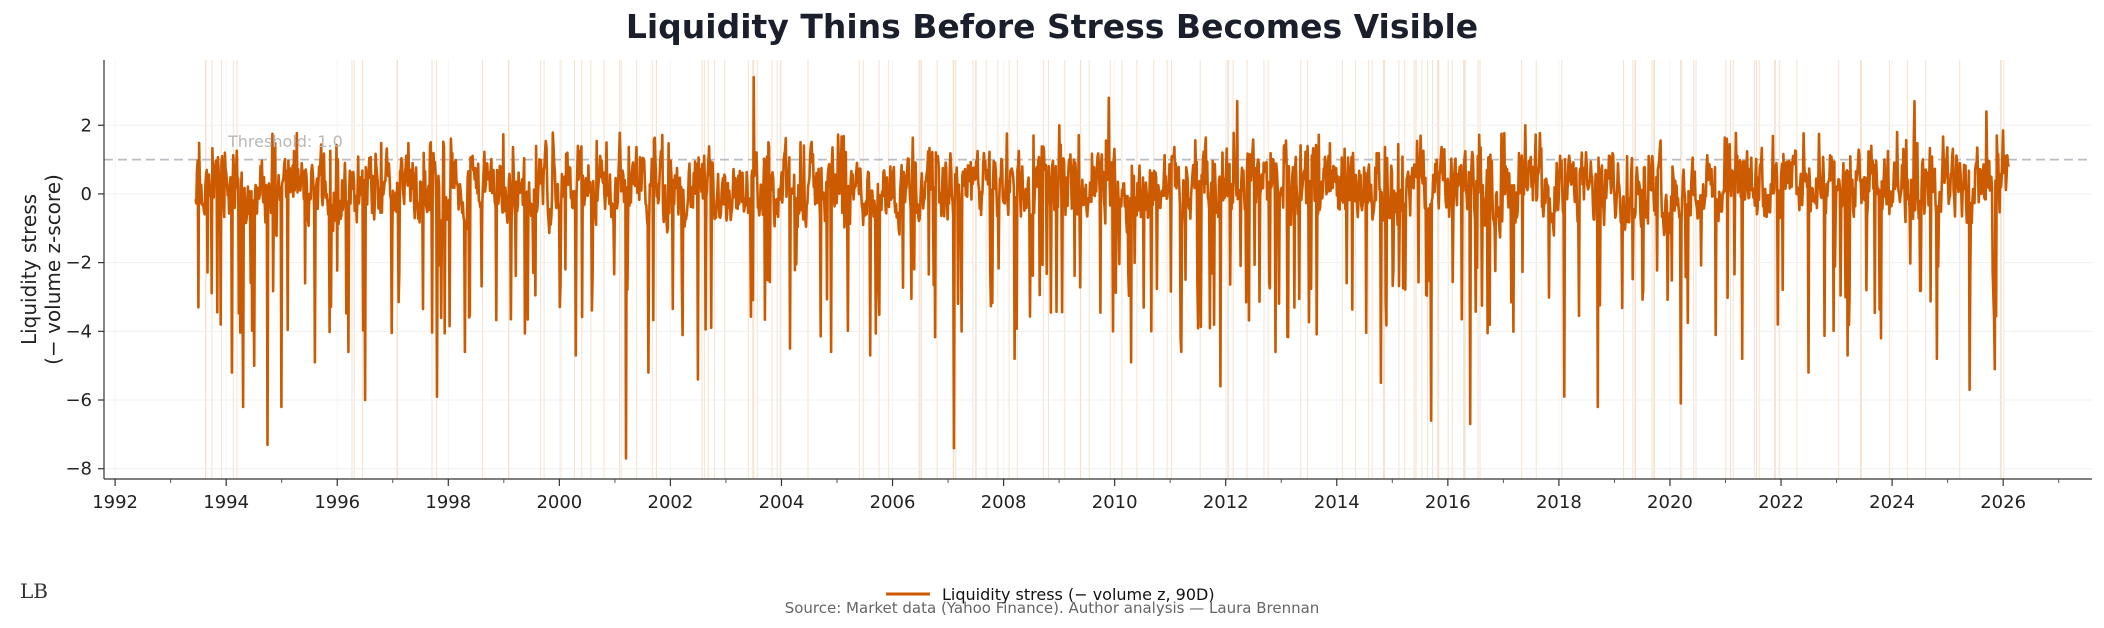 The image size is (2104, 628). What do you see at coordinates (1448, 502) in the screenshot?
I see `x-tick-label: 2016` at bounding box center [1448, 502].